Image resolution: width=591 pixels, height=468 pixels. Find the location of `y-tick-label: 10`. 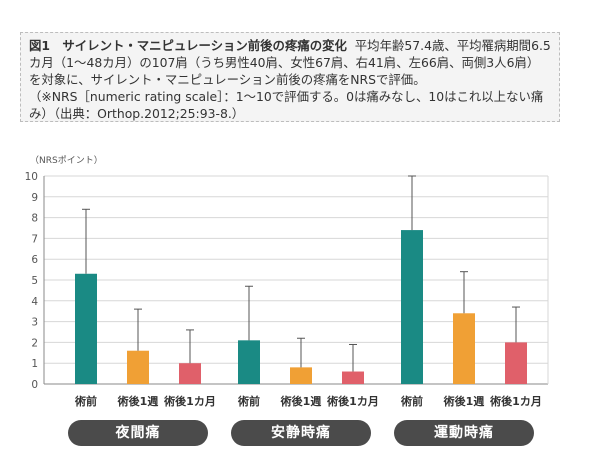

y-tick-label: 10 is located at coordinates (31, 177).